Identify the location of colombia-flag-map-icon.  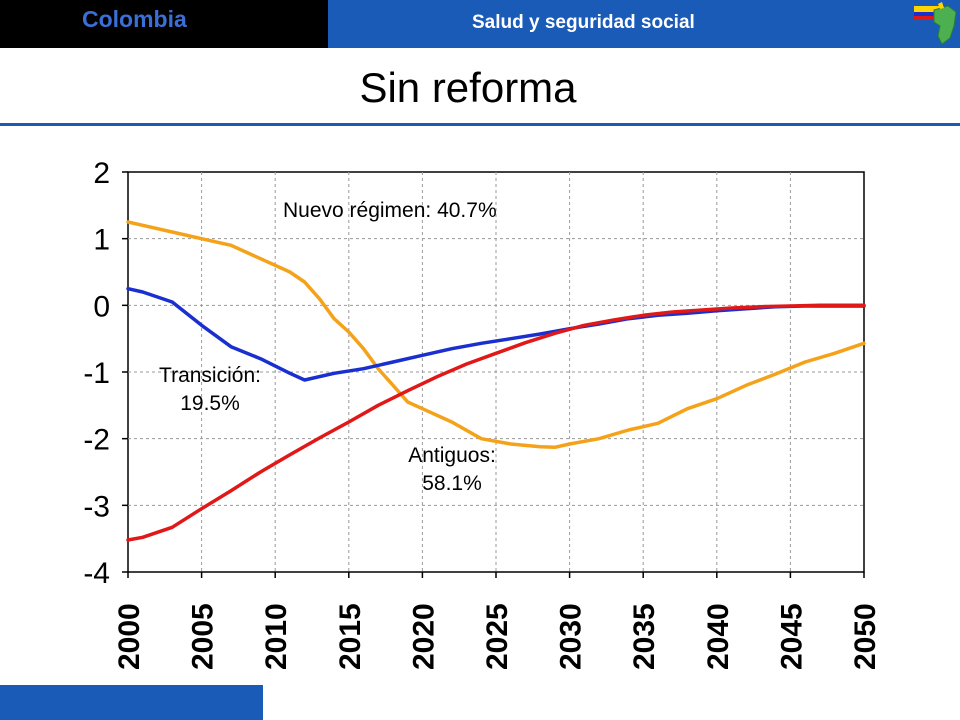
(936, 24).